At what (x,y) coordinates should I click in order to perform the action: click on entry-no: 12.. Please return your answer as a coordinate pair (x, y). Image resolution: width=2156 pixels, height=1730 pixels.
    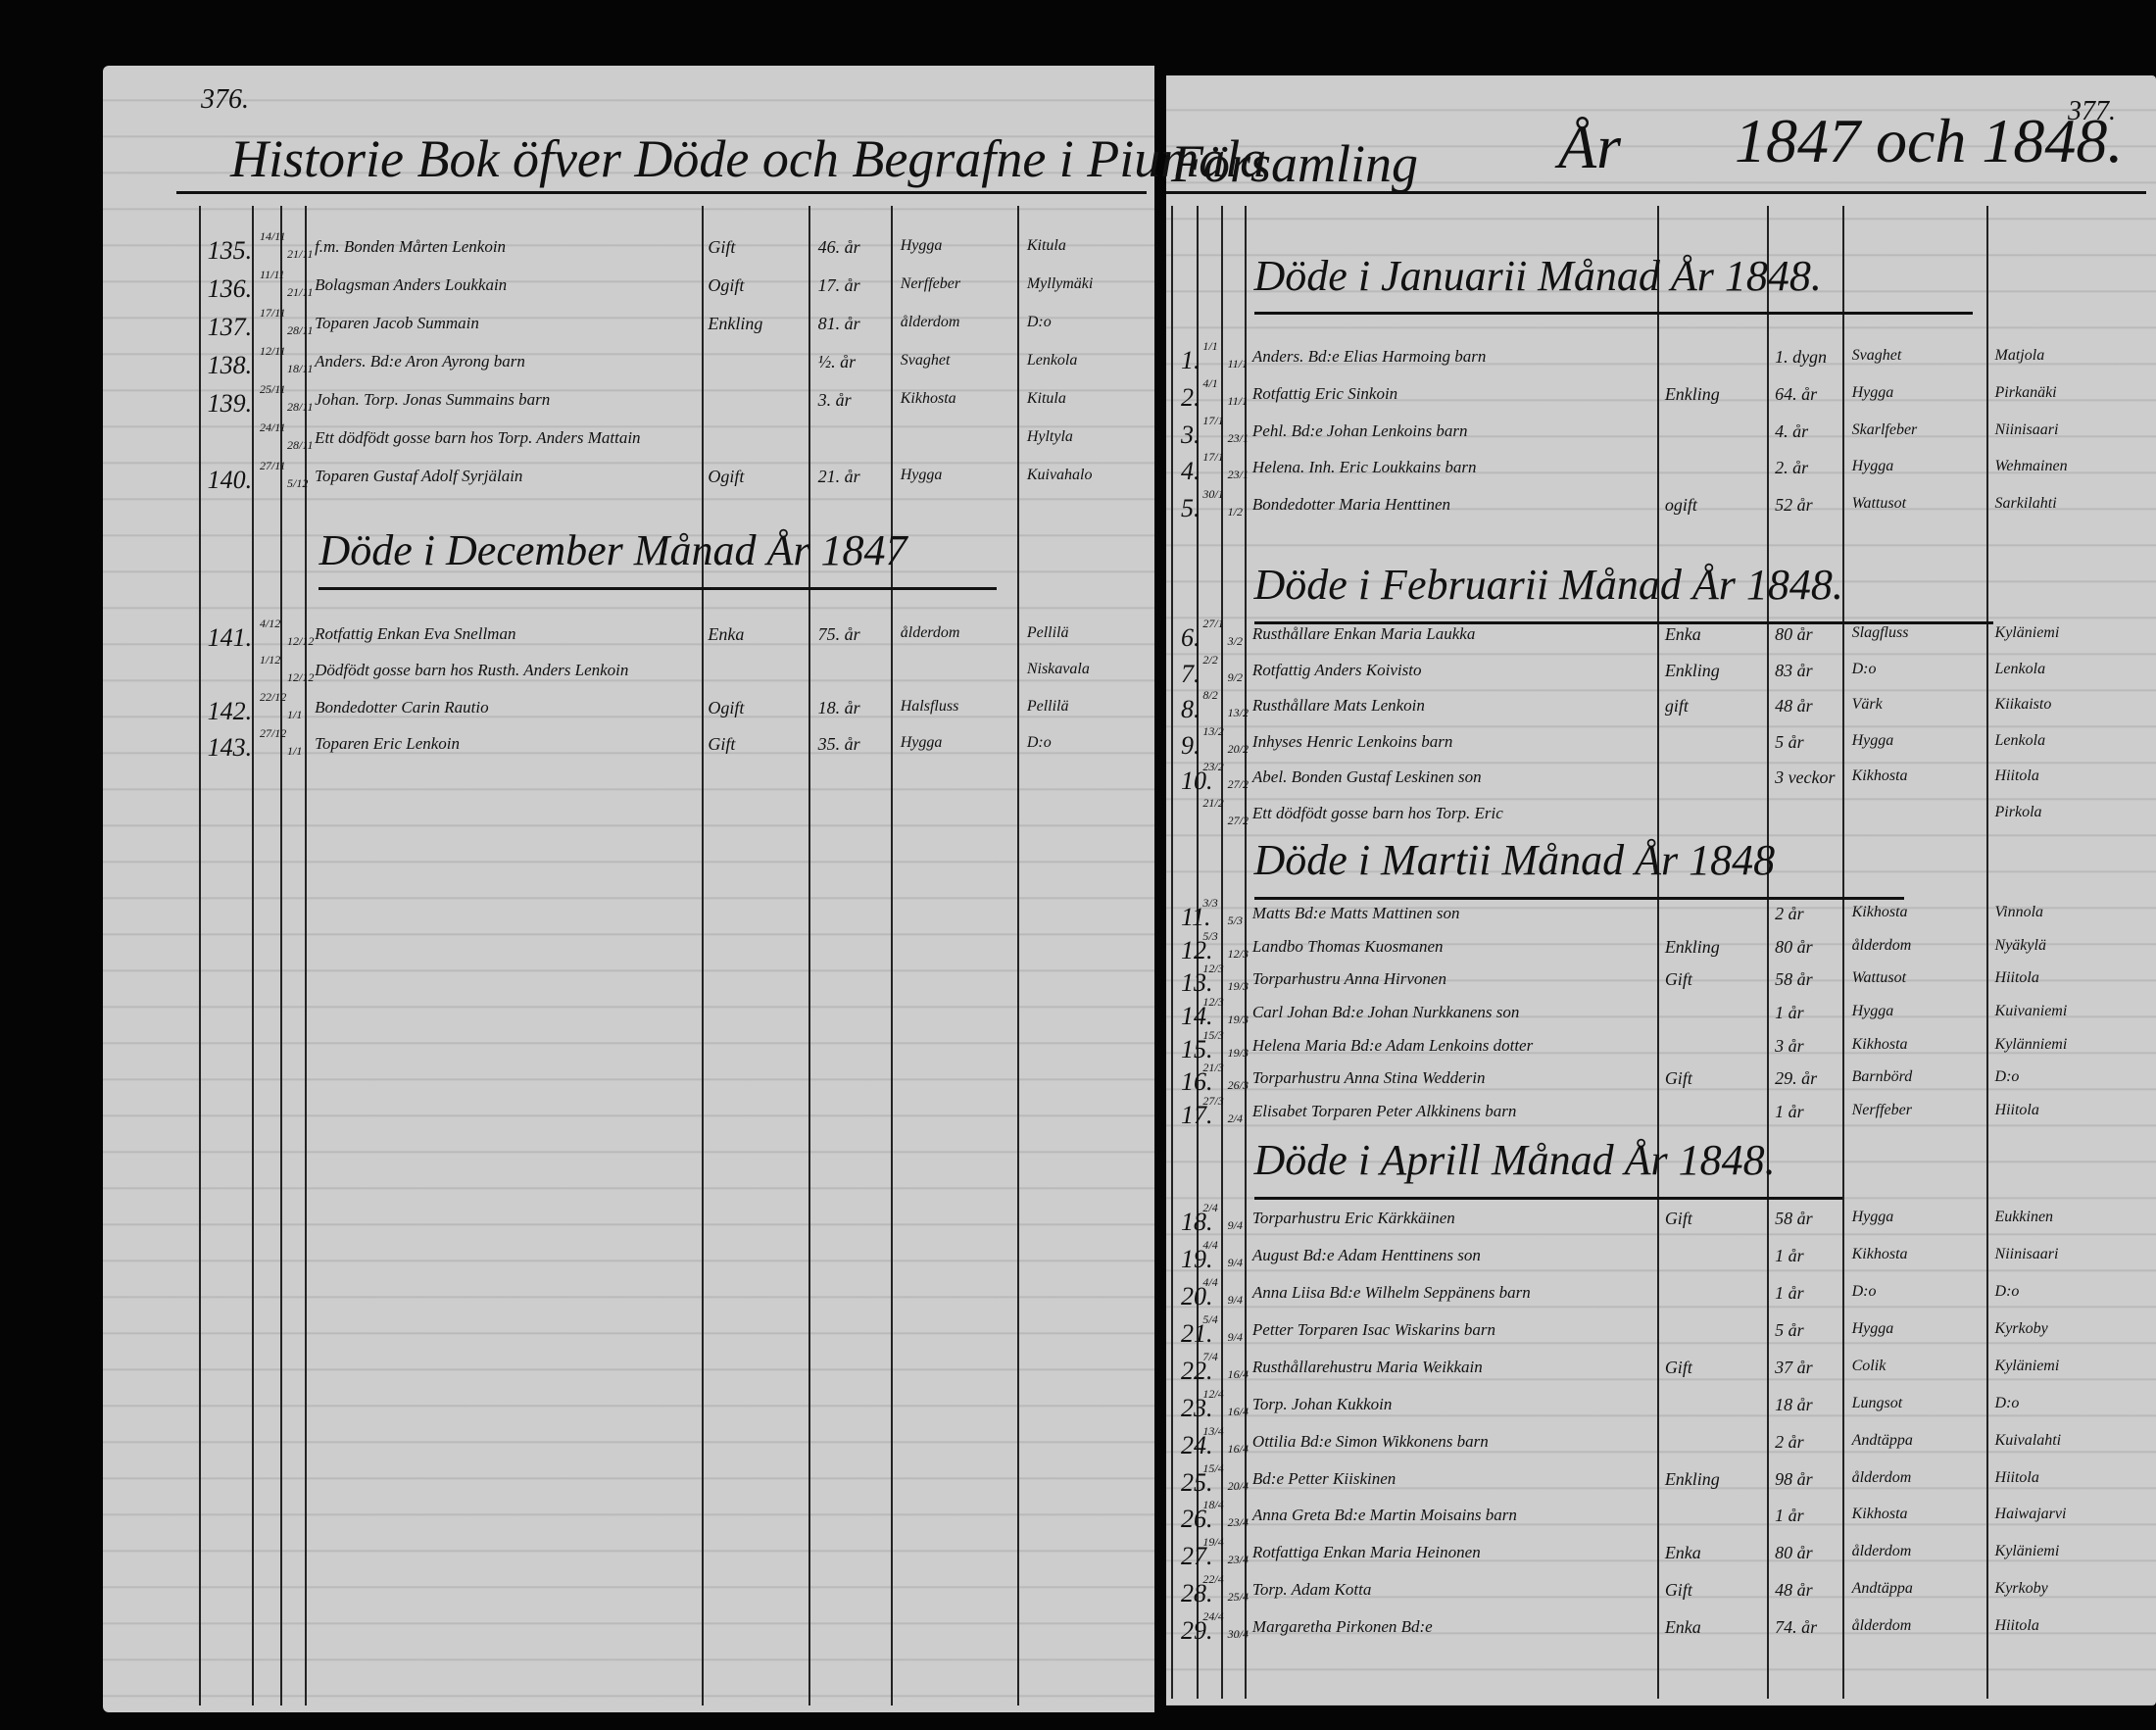
    Looking at the image, I should click on (1196, 949).